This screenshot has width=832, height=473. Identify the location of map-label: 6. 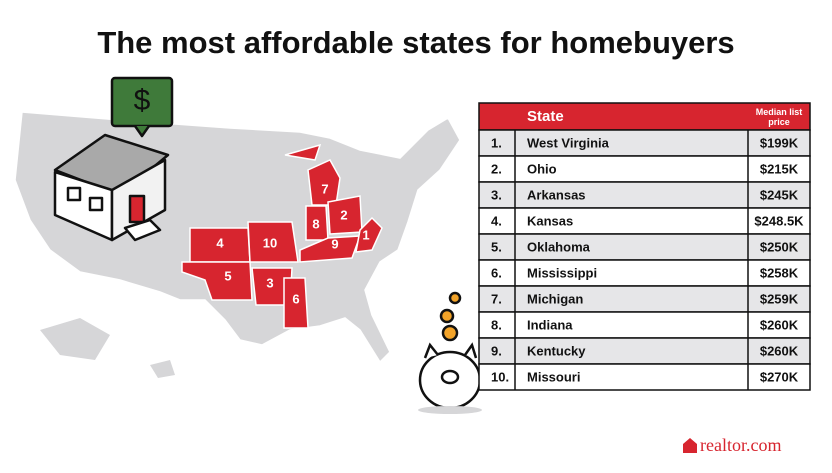
(295, 298).